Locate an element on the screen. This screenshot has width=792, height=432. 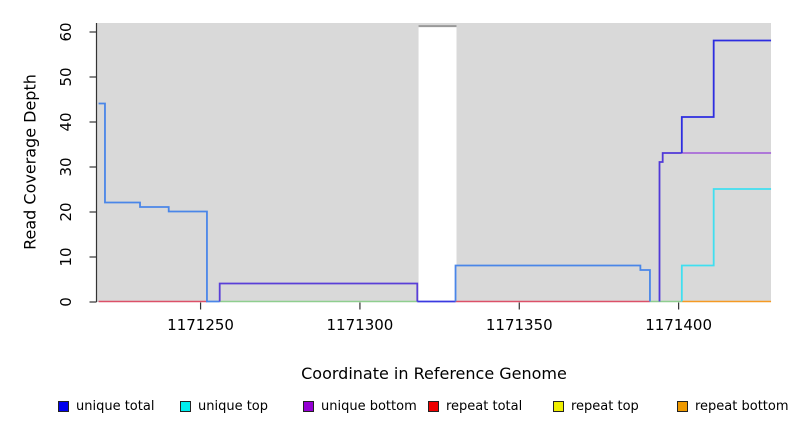
legend-item-repeat-bottom: repeat bottom is located at coordinates (733, 406).